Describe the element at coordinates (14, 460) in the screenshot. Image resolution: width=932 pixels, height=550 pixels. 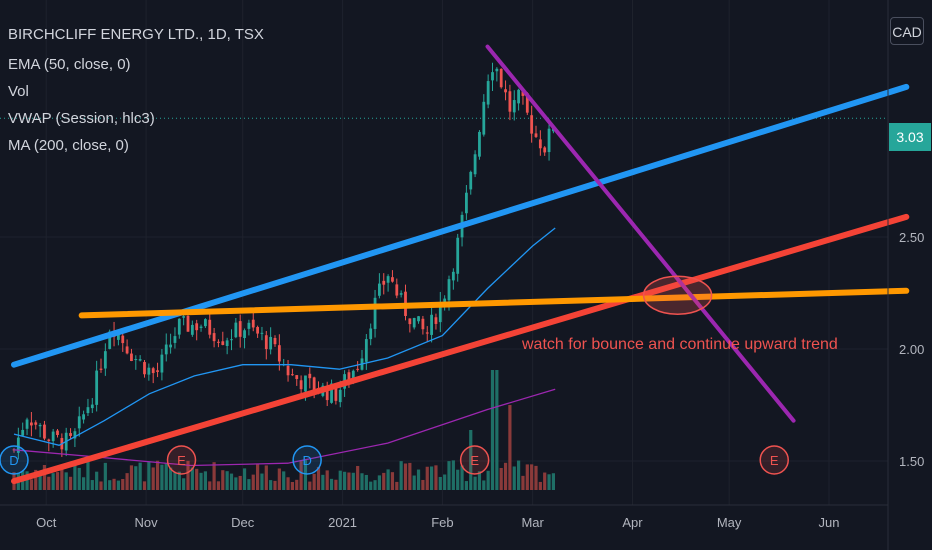
I see `dividend-marker` at that location.